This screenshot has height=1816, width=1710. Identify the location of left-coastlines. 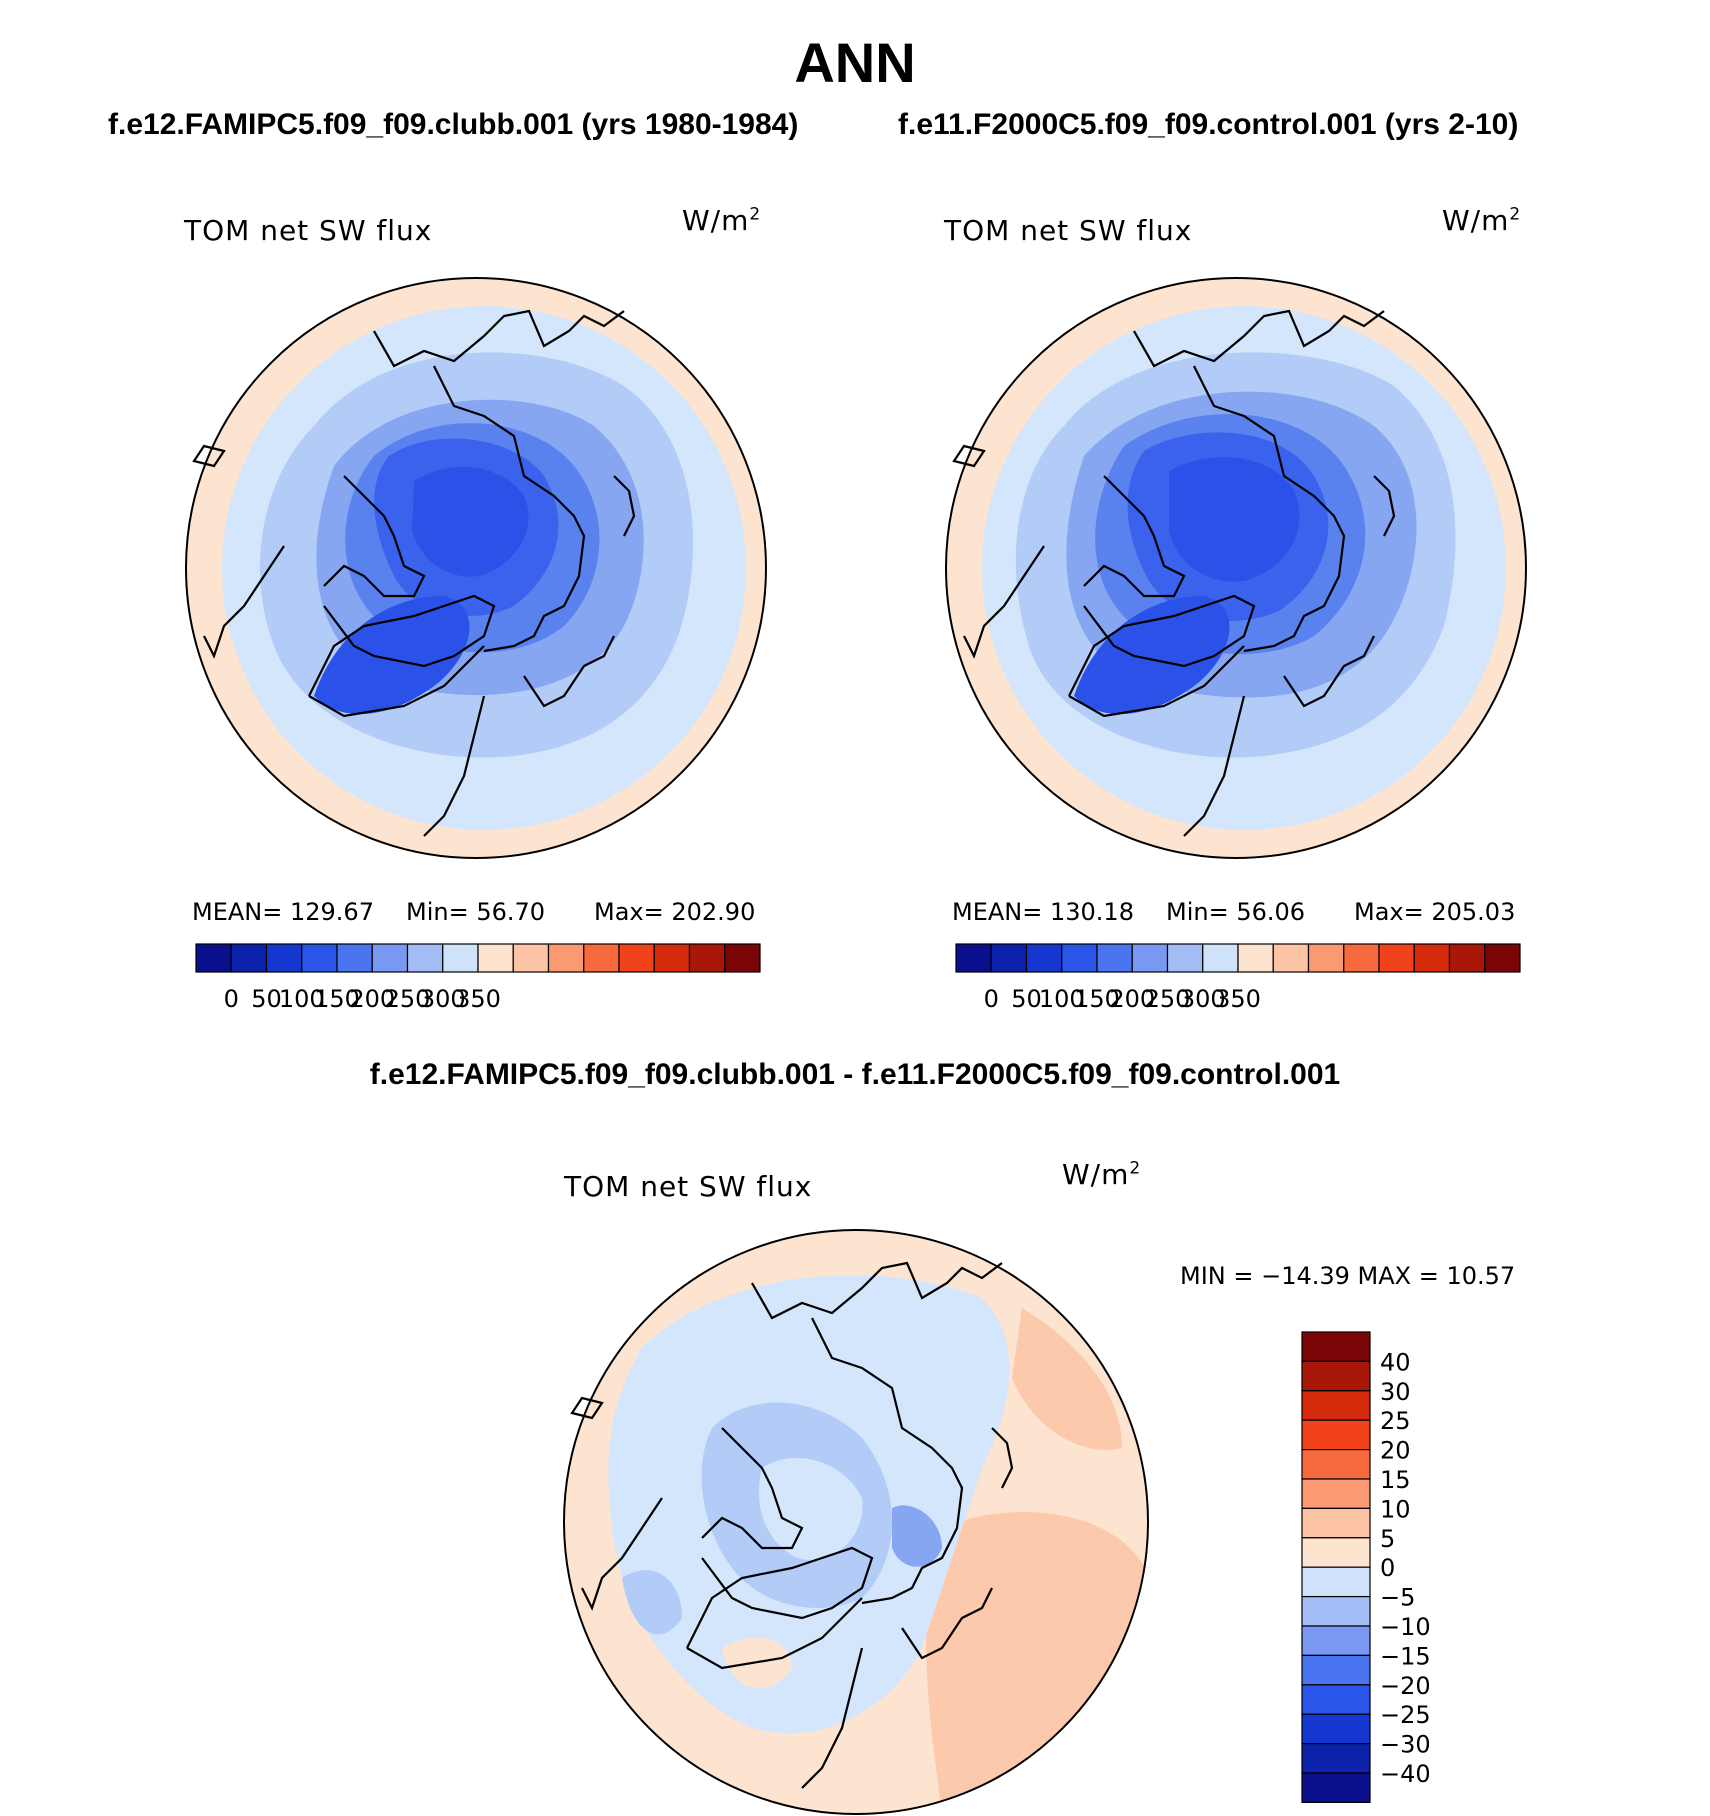
(414, 573).